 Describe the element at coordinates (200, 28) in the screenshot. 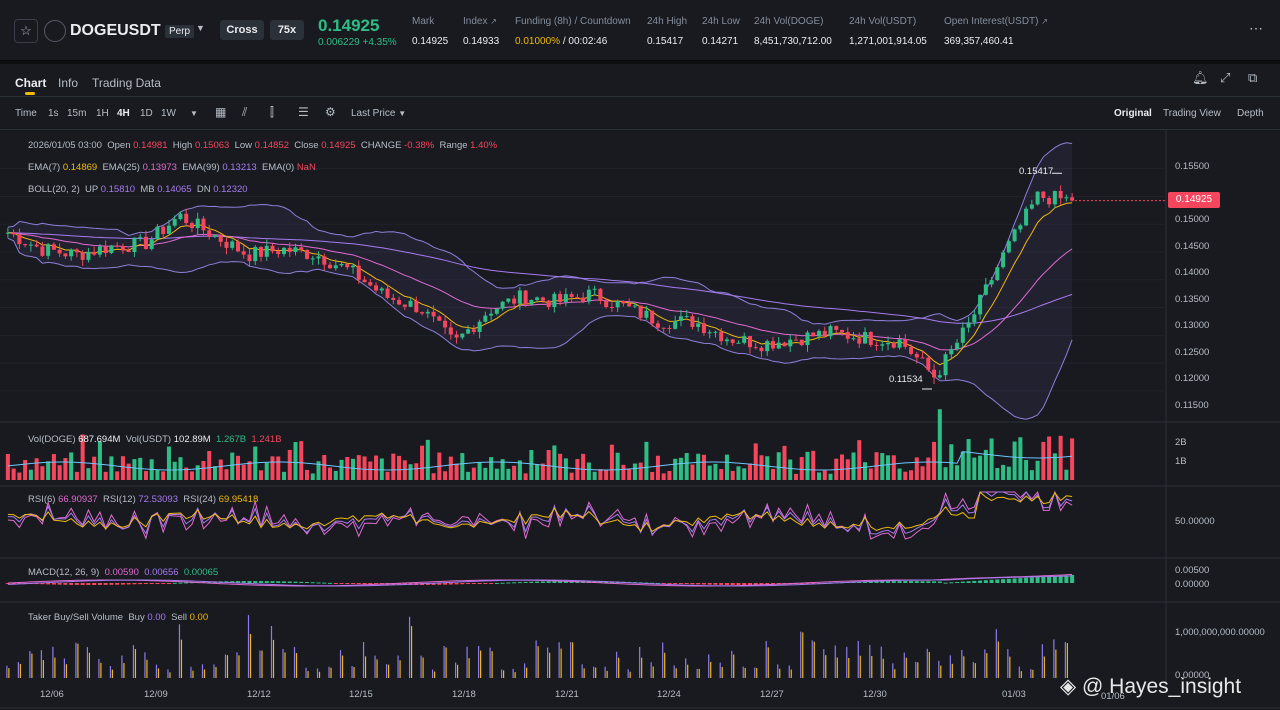

I see `symbol-dropdown-chevron-icon: ▼` at that location.